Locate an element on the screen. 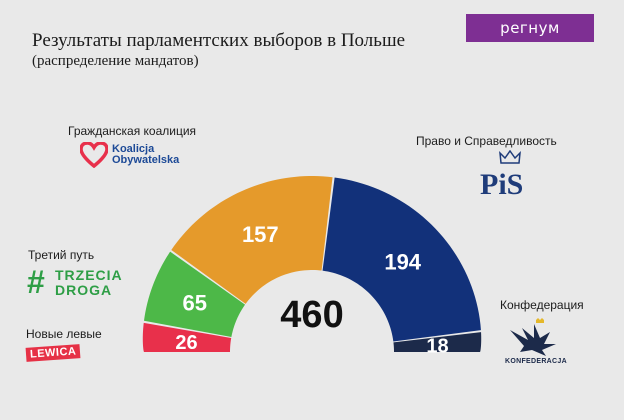 This screenshot has height=420, width=624. page-subtitle: (распределение мандатов) is located at coordinates (115, 61).